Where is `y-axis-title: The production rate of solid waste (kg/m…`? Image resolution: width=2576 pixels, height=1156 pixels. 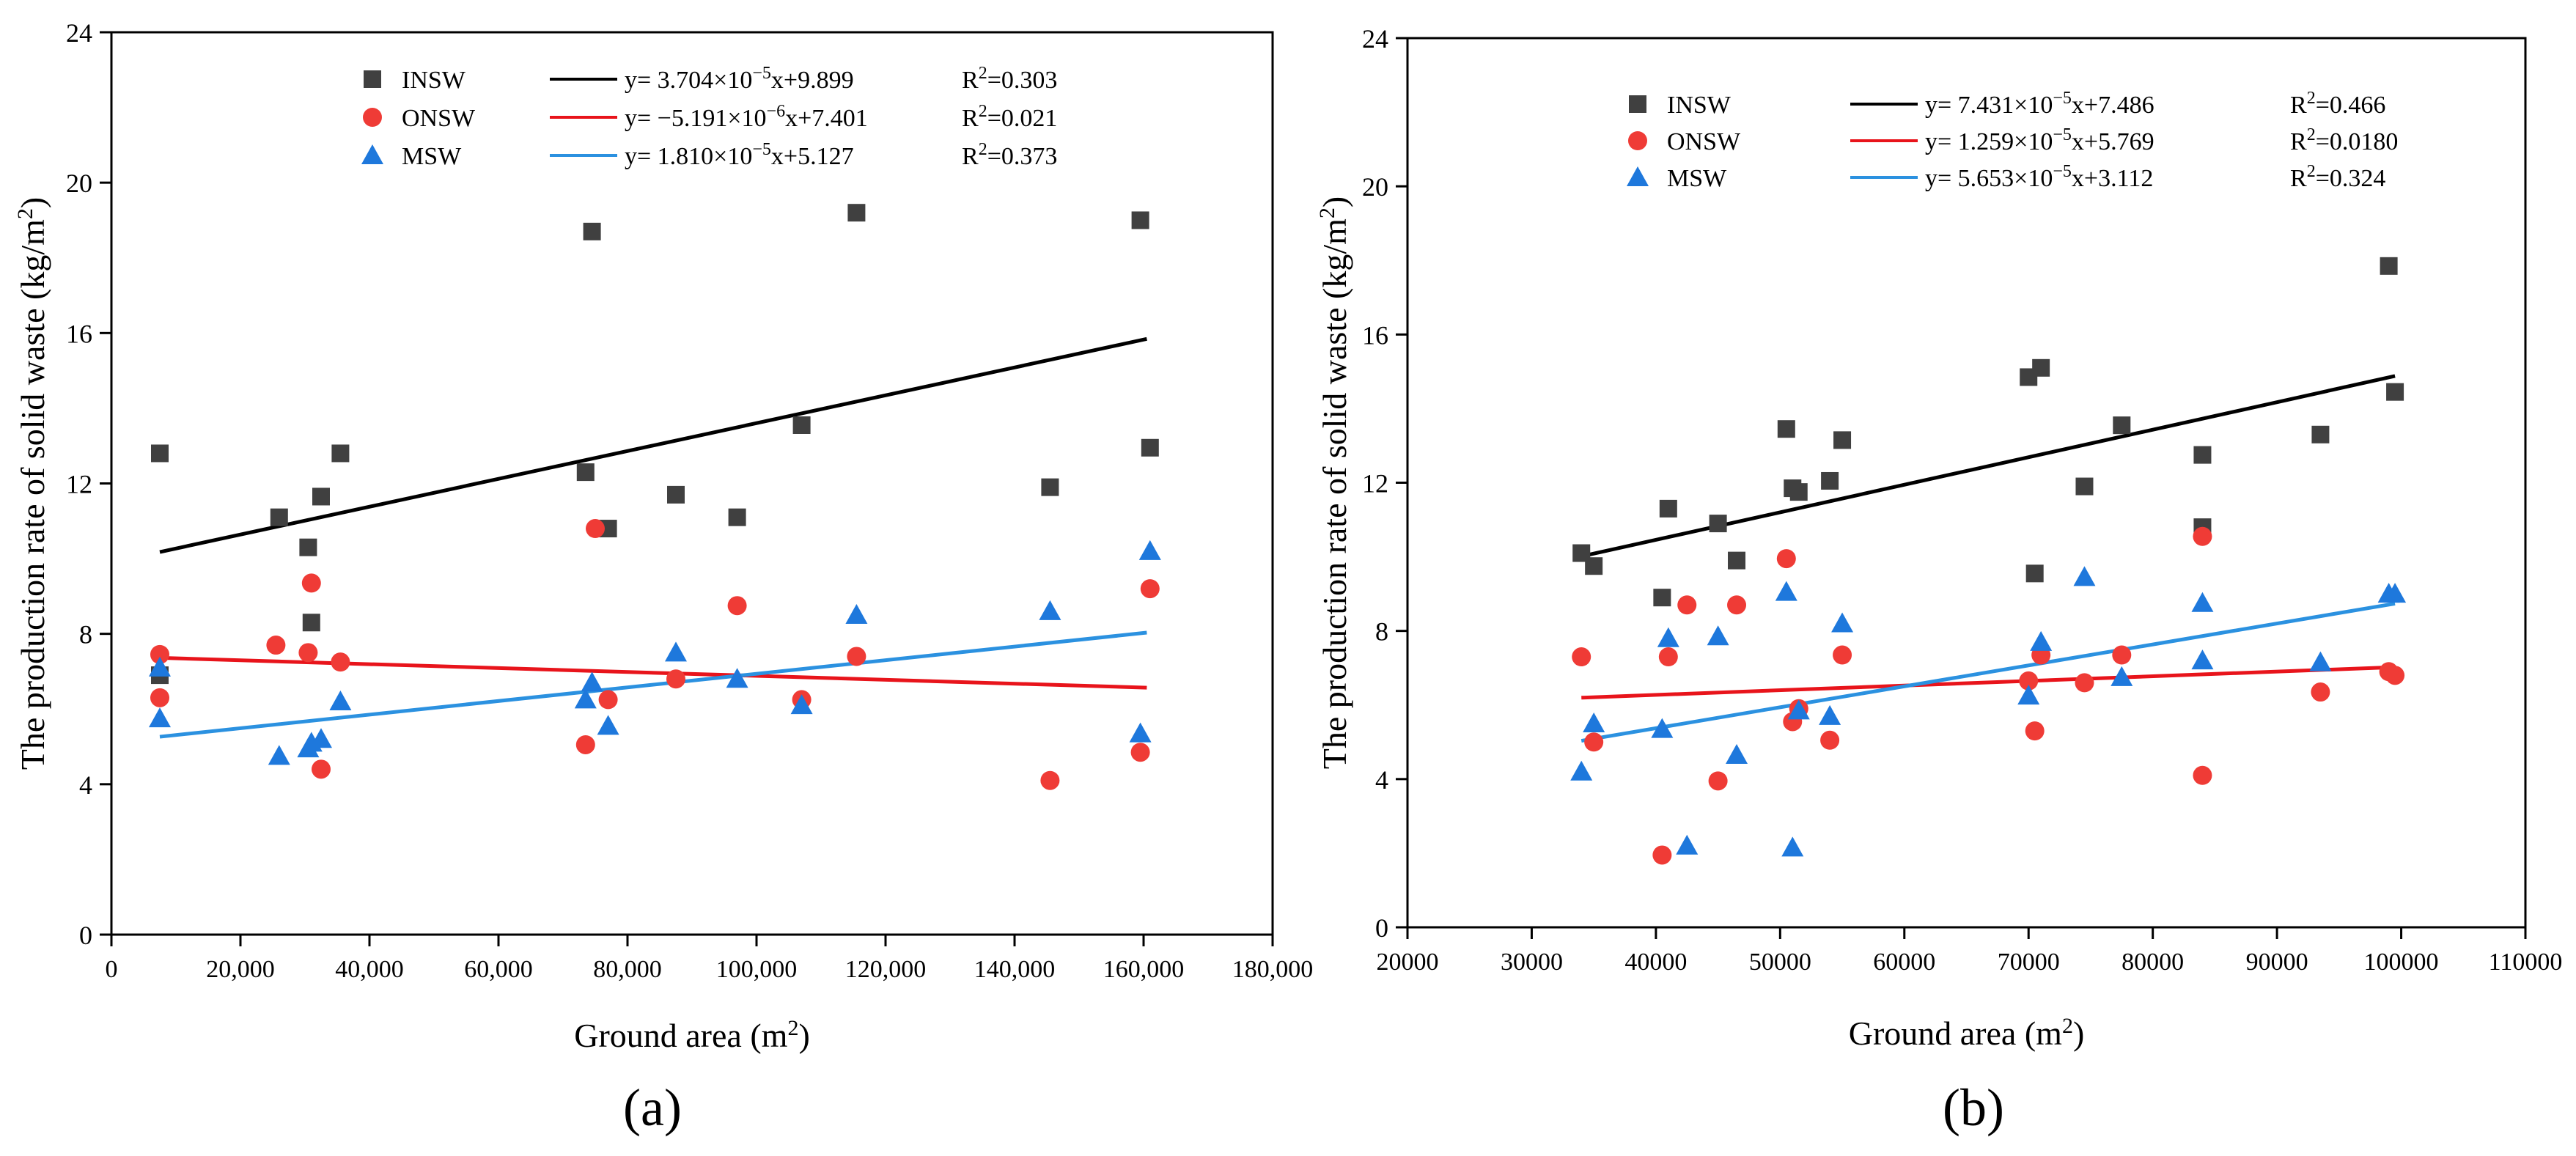 y-axis-title: The production rate of solid waste (kg/m… is located at coordinates (1334, 482).